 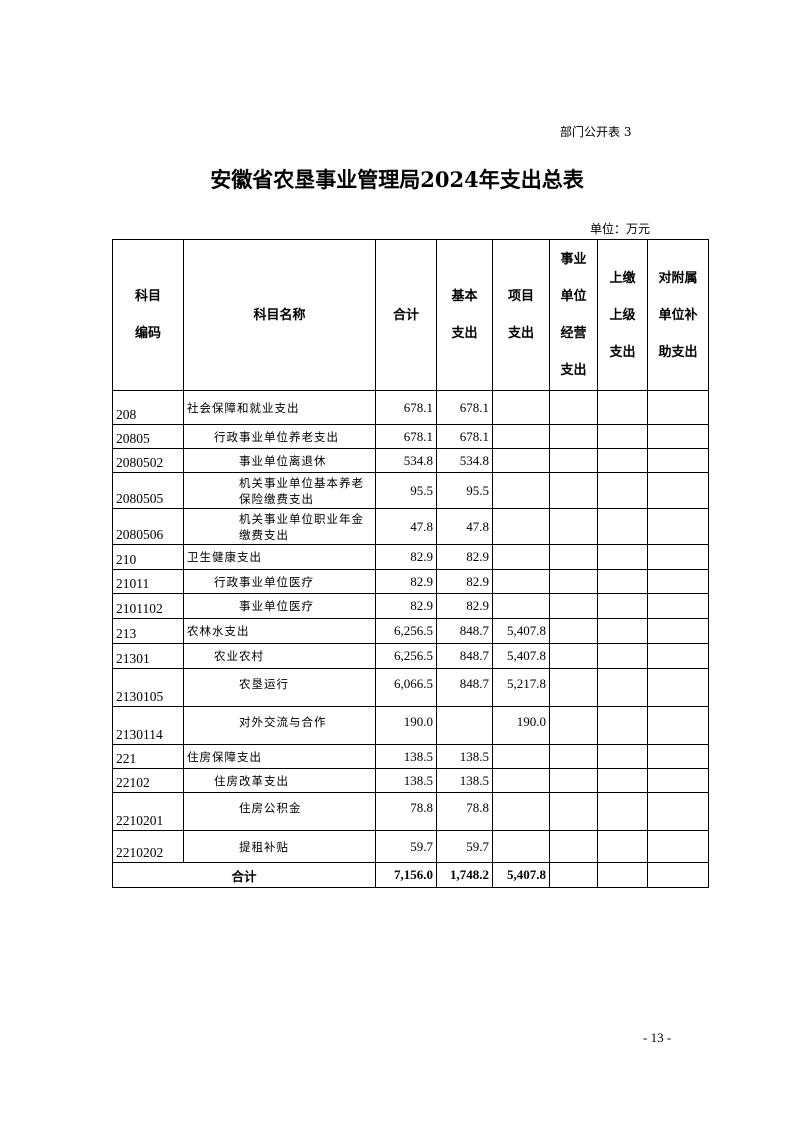 I want to click on cell-basic: 47.8, so click(x=464, y=526).